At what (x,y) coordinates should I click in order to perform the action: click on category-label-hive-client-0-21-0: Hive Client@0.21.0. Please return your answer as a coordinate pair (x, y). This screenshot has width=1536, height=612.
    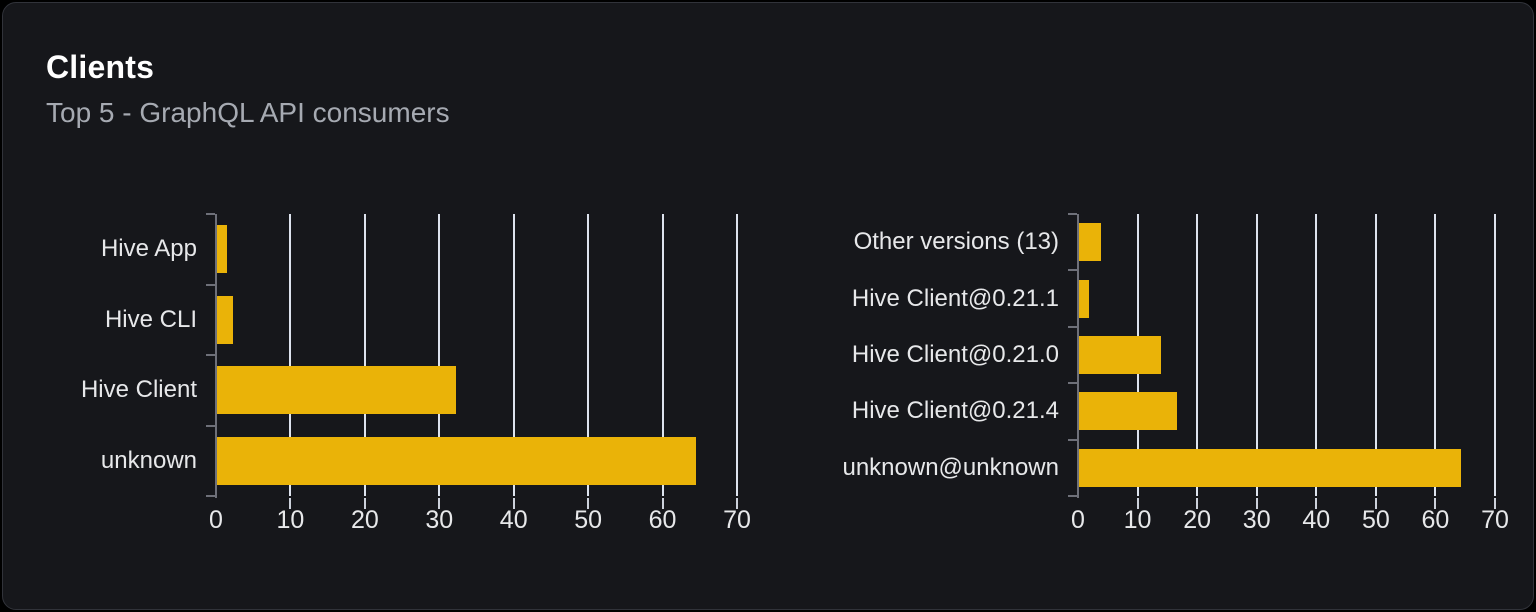
    Looking at the image, I should click on (955, 354).